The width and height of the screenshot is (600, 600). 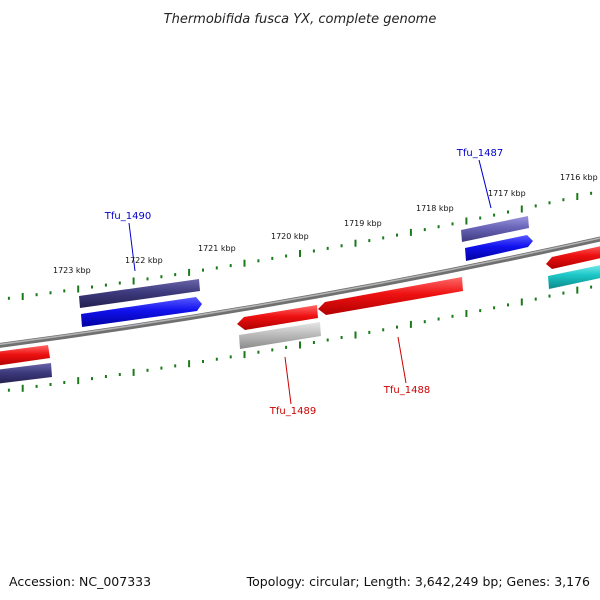 I want to click on cds-tfu-1487-annotation, so click(x=495, y=229).